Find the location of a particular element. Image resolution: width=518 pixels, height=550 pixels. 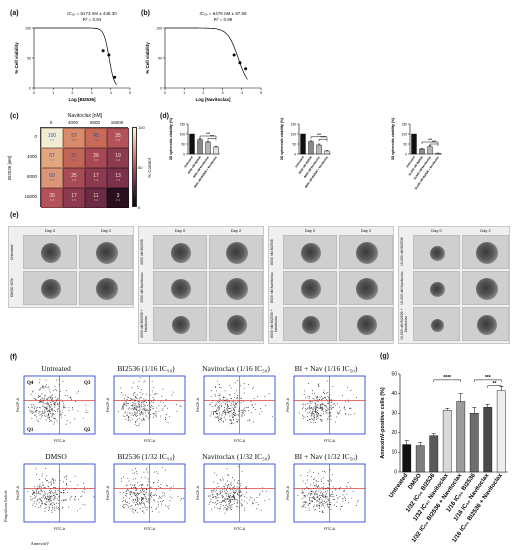

heatmap-cell-value: 37 is located at coordinates (74, 156).